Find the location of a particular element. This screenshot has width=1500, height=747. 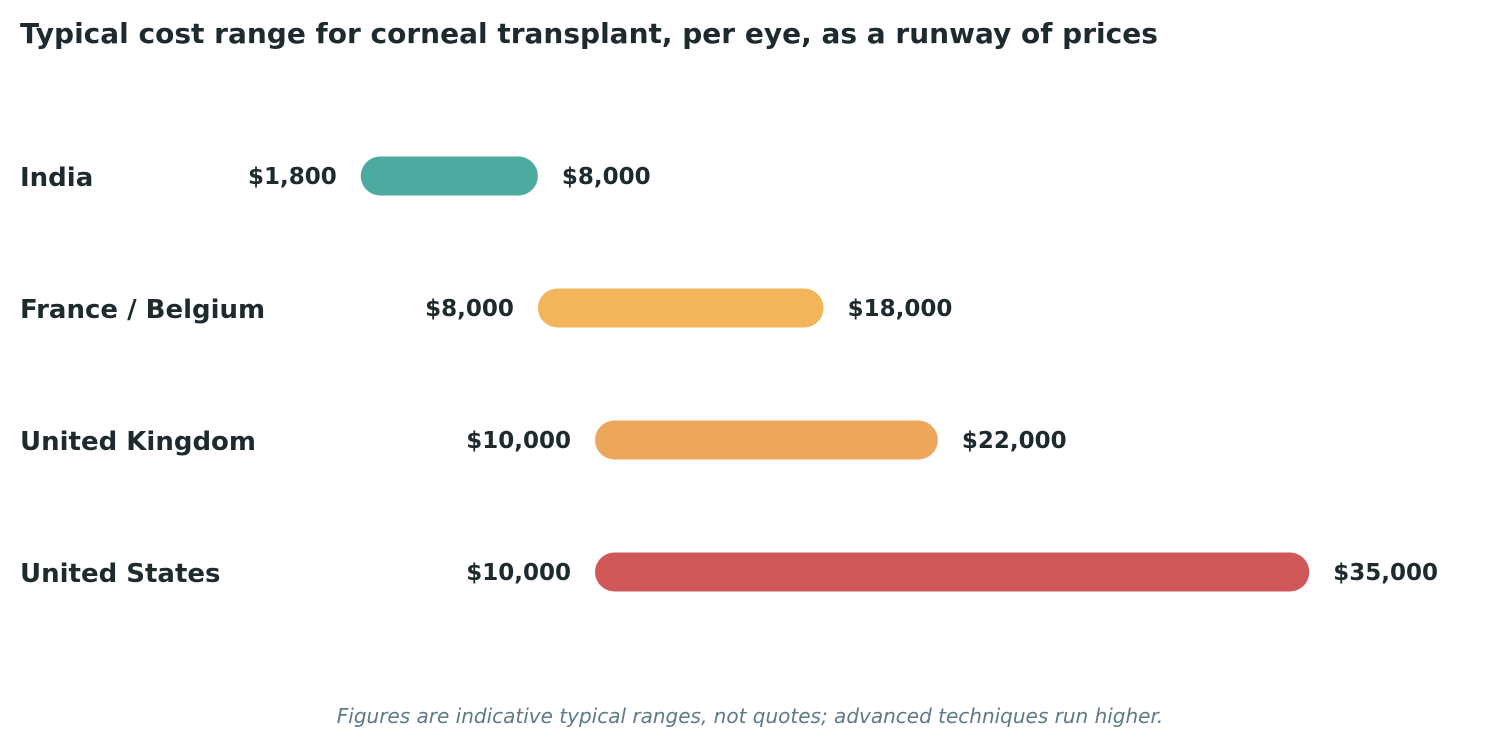

row-india: India $1,800 $8,000 is located at coordinates (335, 176).